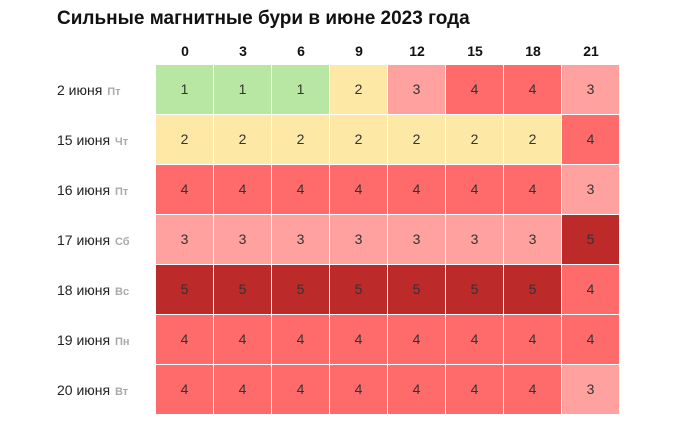  What do you see at coordinates (359, 51) in the screenshot?
I see `hour-label: 9` at bounding box center [359, 51].